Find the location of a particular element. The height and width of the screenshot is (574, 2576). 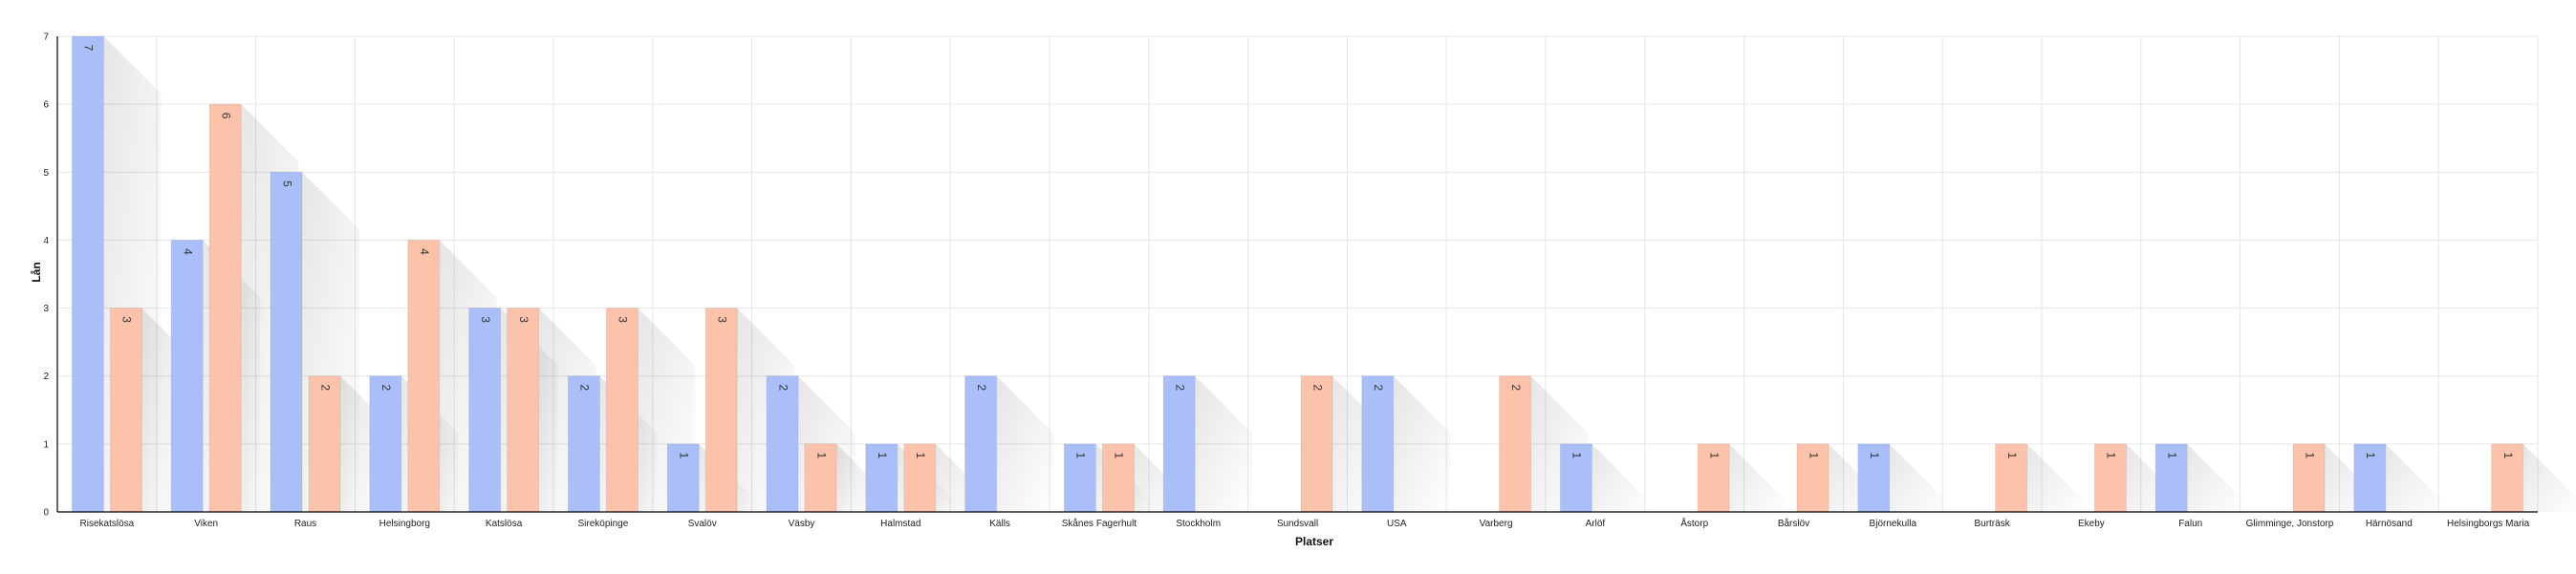

x-category-label: Svalöv is located at coordinates (703, 524).